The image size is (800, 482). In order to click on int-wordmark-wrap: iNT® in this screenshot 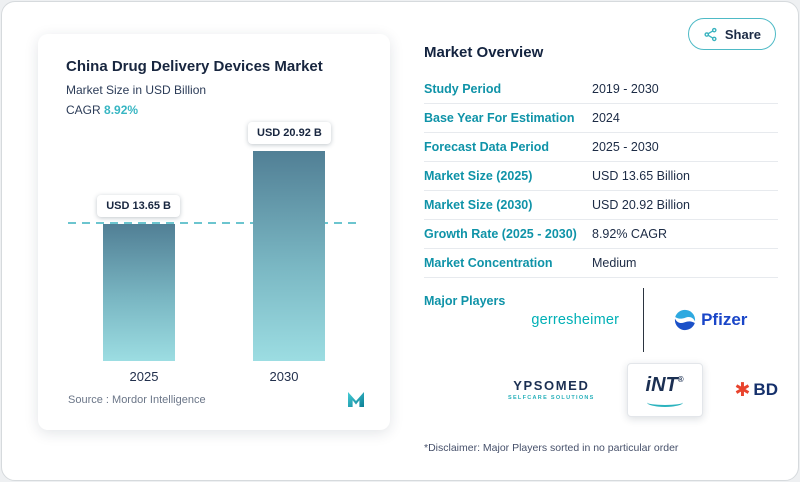, I will do `click(665, 385)`.